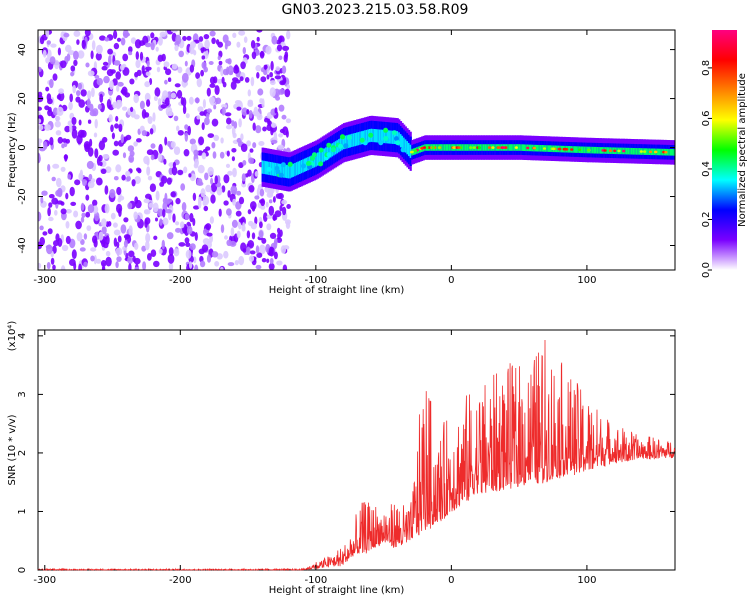 This screenshot has height=600, width=750. Describe the element at coordinates (337, 590) in the screenshot. I see `snr-x-label: Height of straight line (km)` at that location.